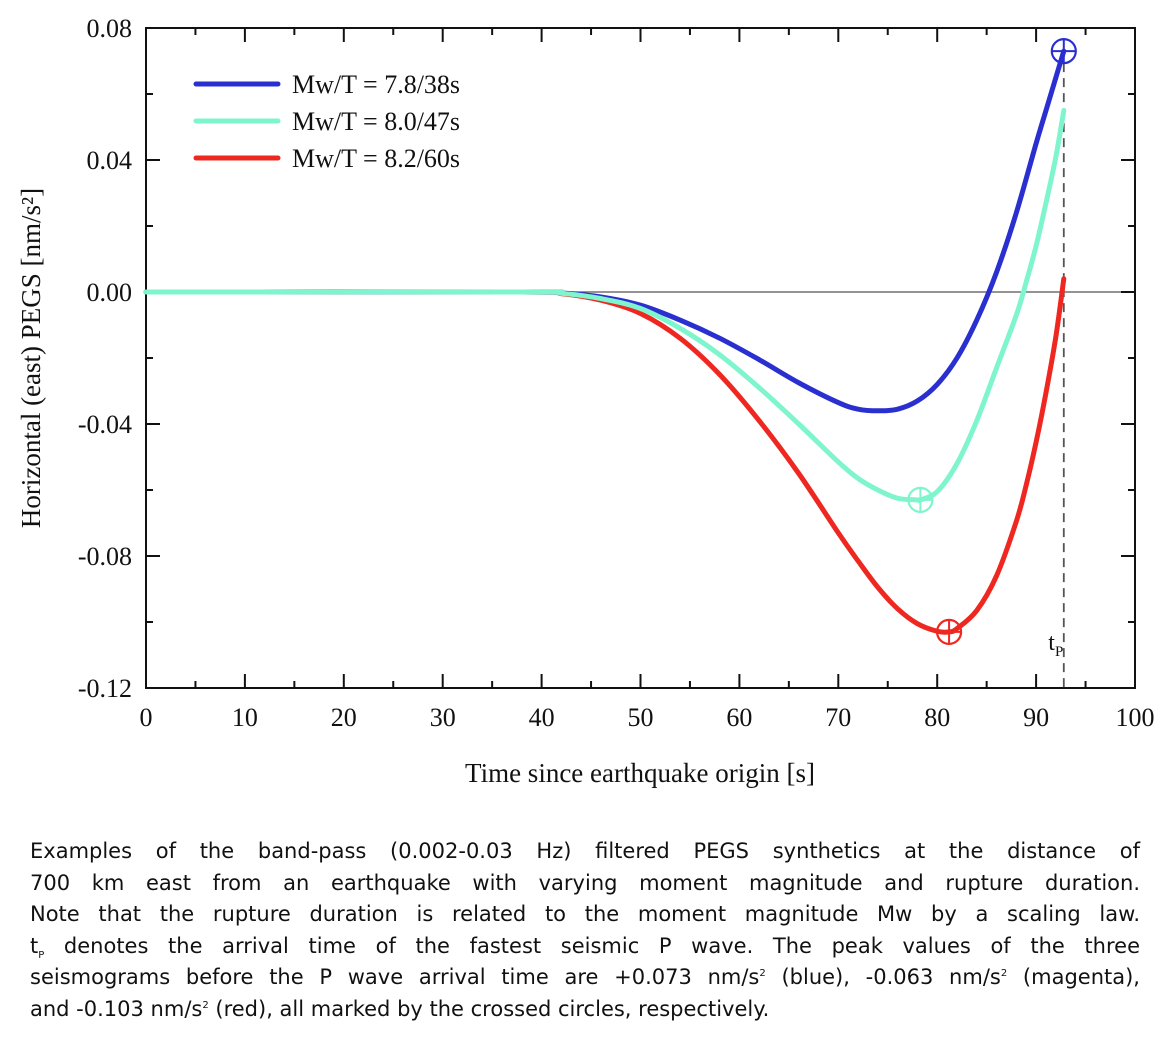 This screenshot has height=1055, width=1170. What do you see at coordinates (937, 717) in the screenshot?
I see `x-tick-label: 80` at bounding box center [937, 717].